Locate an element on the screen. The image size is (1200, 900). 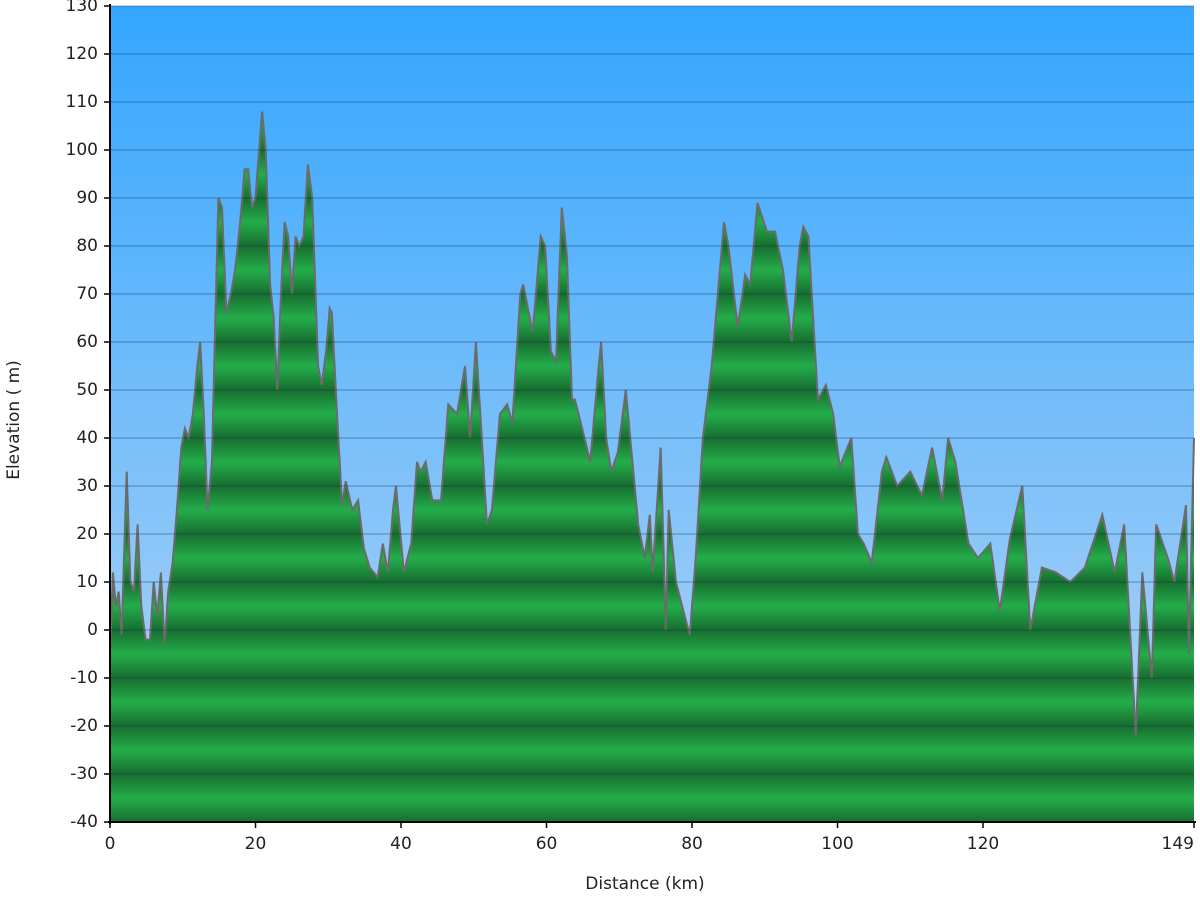
x-tick-label: 149 is located at coordinates (1178, 844).